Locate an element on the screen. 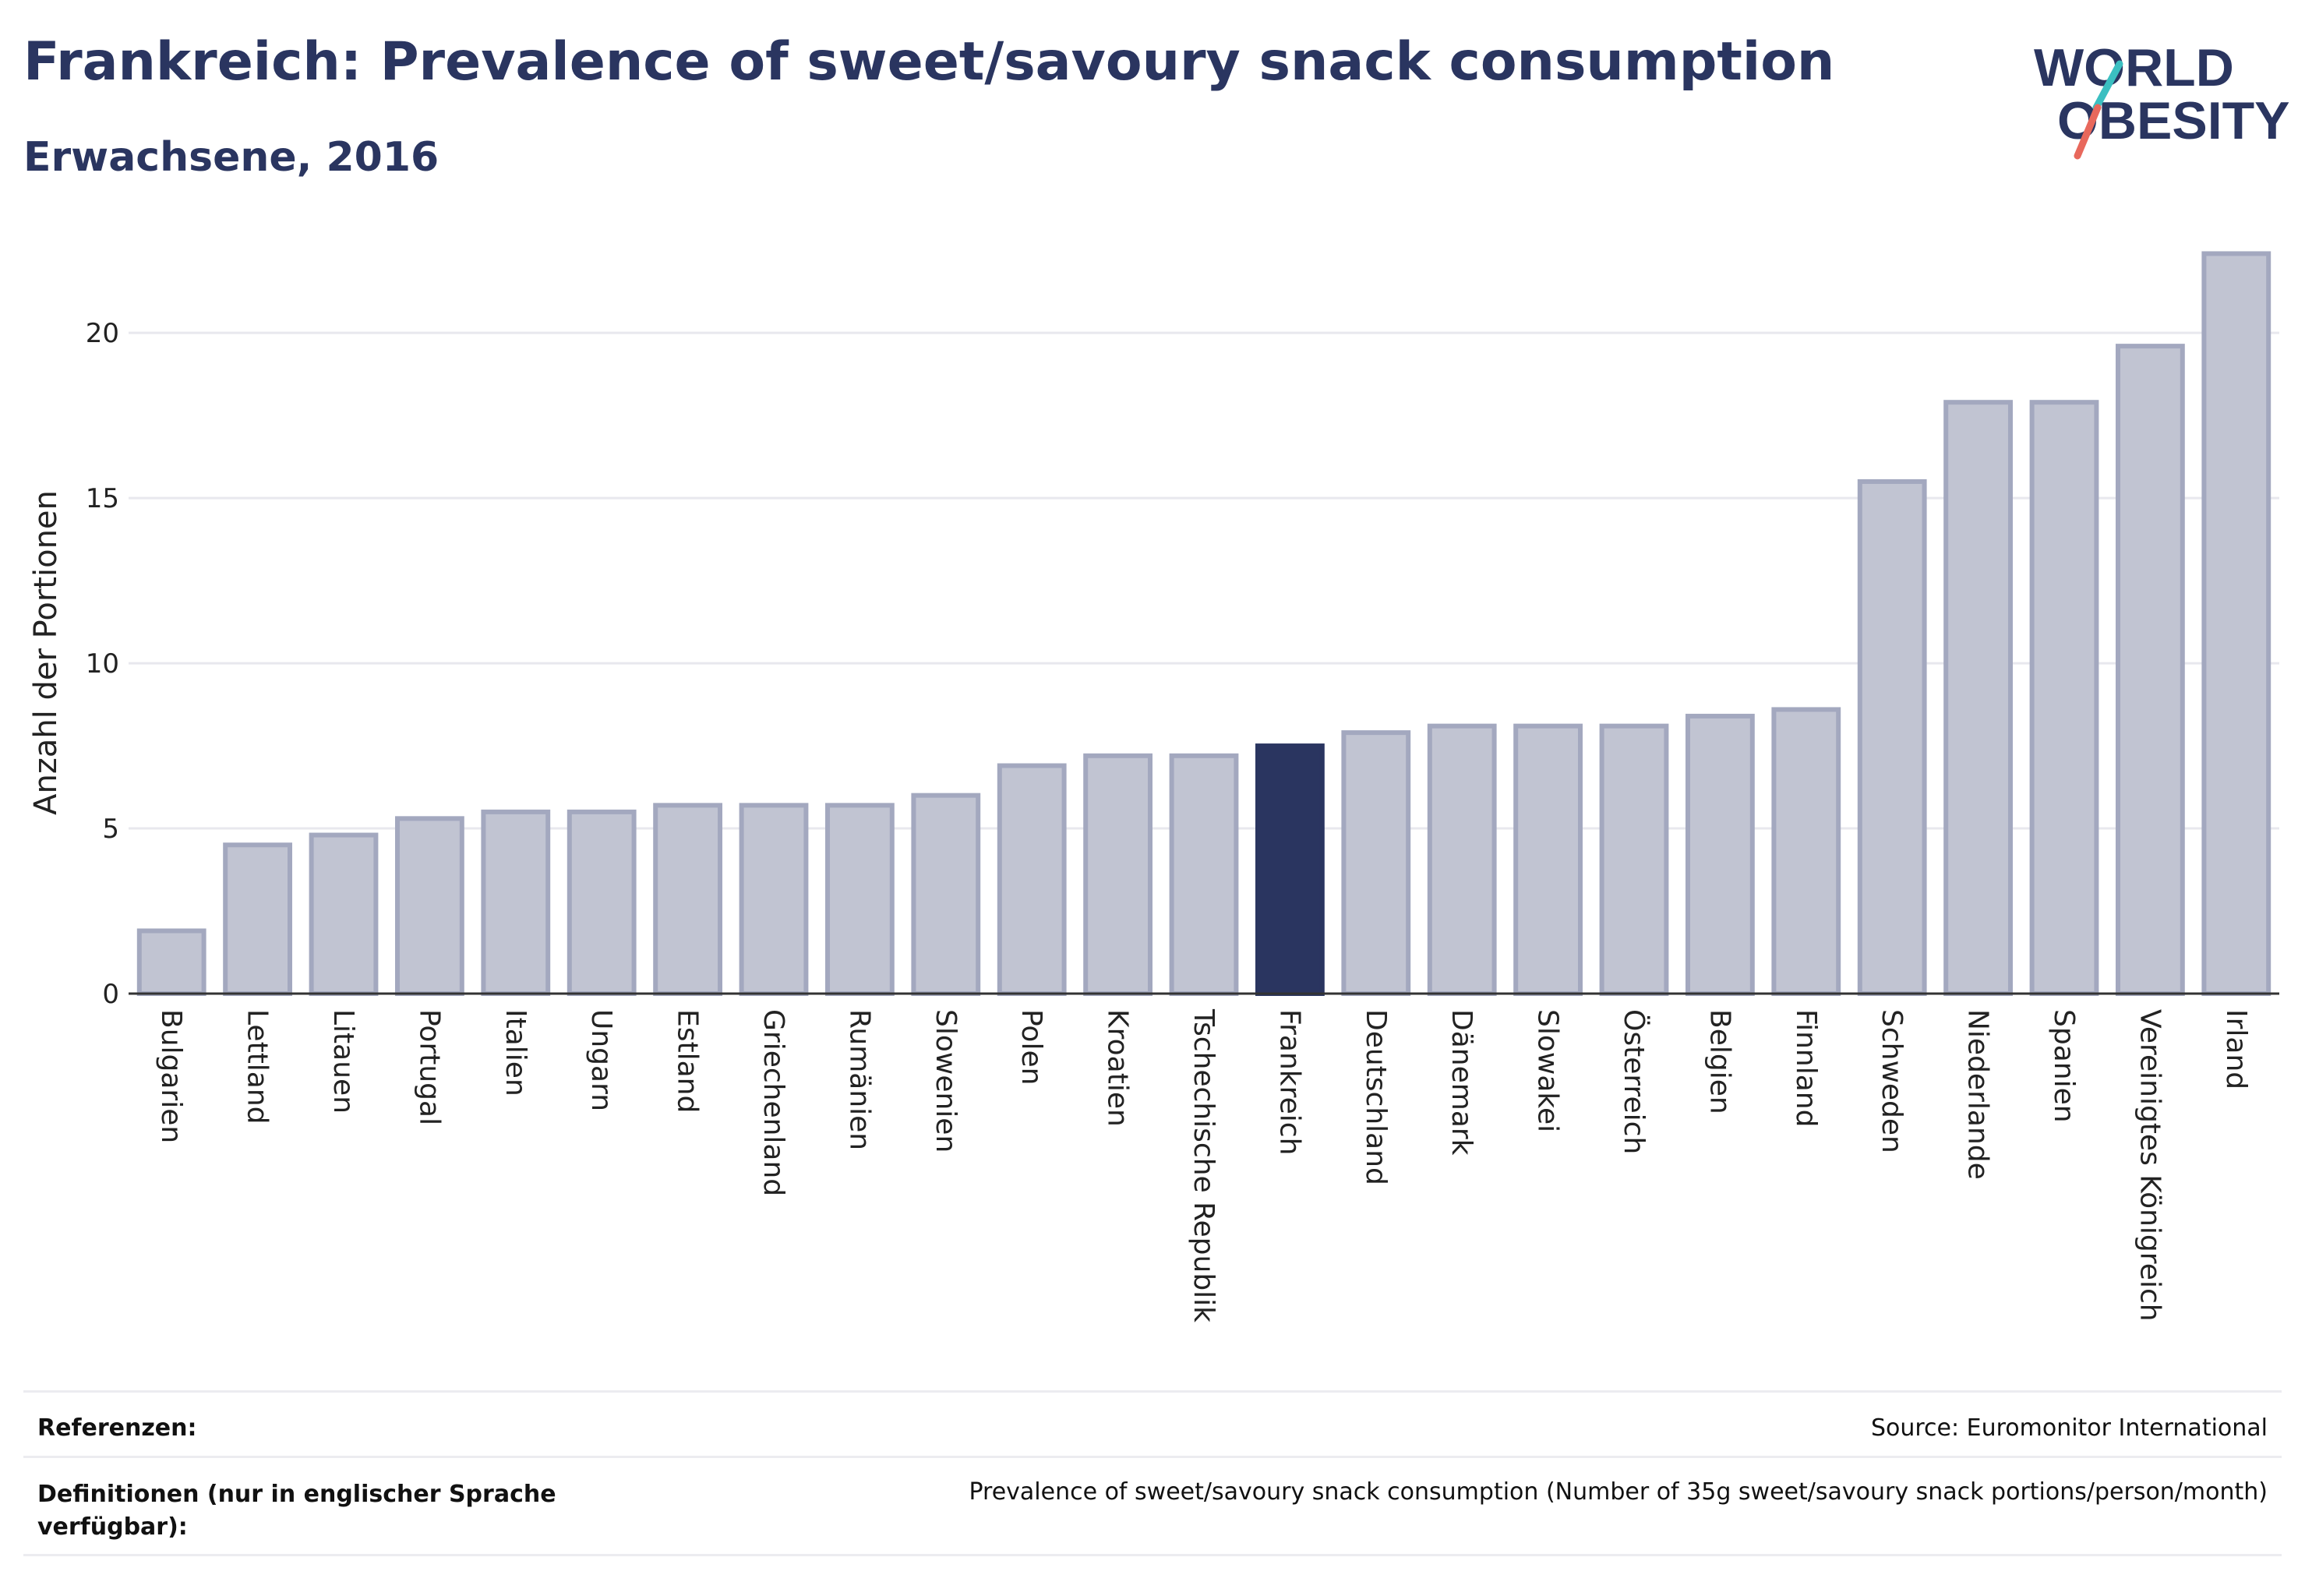  x-tick-label: Ungarn is located at coordinates (601, 1060).